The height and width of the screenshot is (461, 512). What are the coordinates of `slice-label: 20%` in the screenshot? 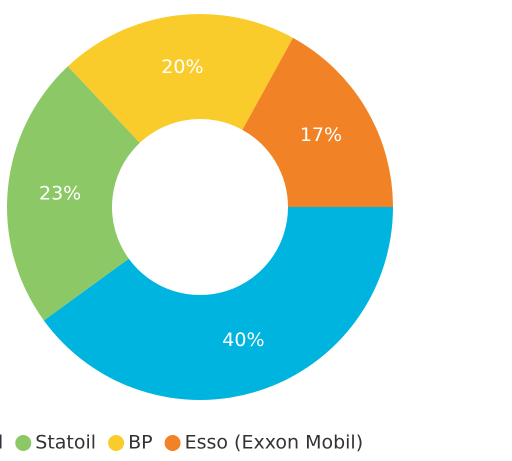 It's located at (182, 67).